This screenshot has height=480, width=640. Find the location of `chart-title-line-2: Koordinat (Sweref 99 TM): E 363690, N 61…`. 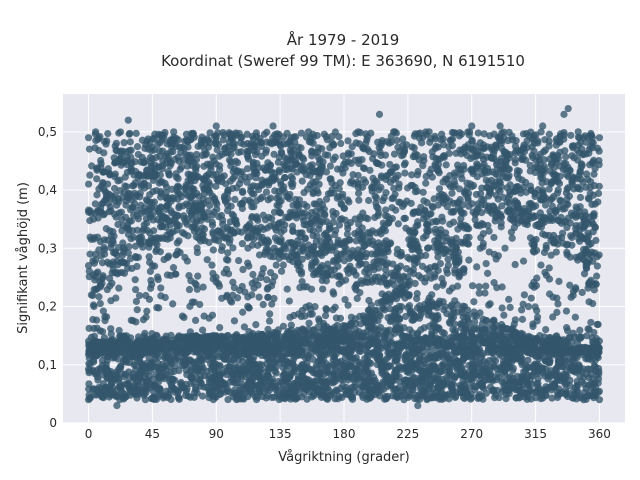

chart-title-line-2: Koordinat (Sweref 99 TM): E 363690, N 61… is located at coordinates (343, 61).